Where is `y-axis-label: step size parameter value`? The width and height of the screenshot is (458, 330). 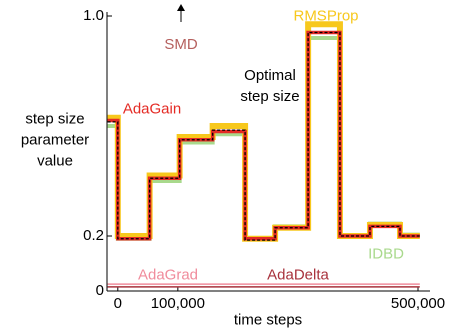
y-axis-label: step size parameter value is located at coordinates (55, 140).